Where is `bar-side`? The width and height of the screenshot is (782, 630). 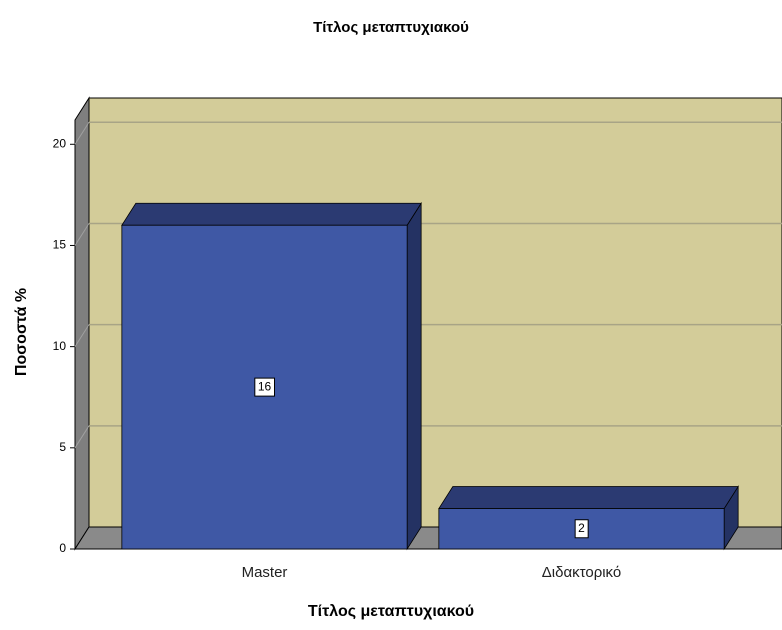
bar-side is located at coordinates (414, 376).